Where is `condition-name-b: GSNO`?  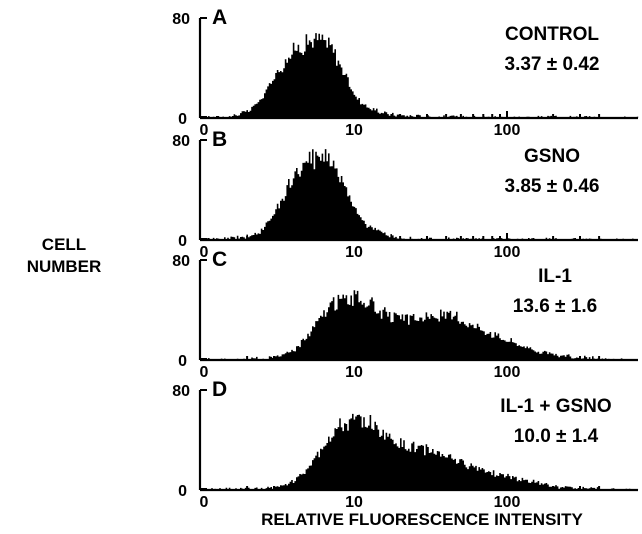
condition-name-b: GSNO is located at coordinates (552, 156).